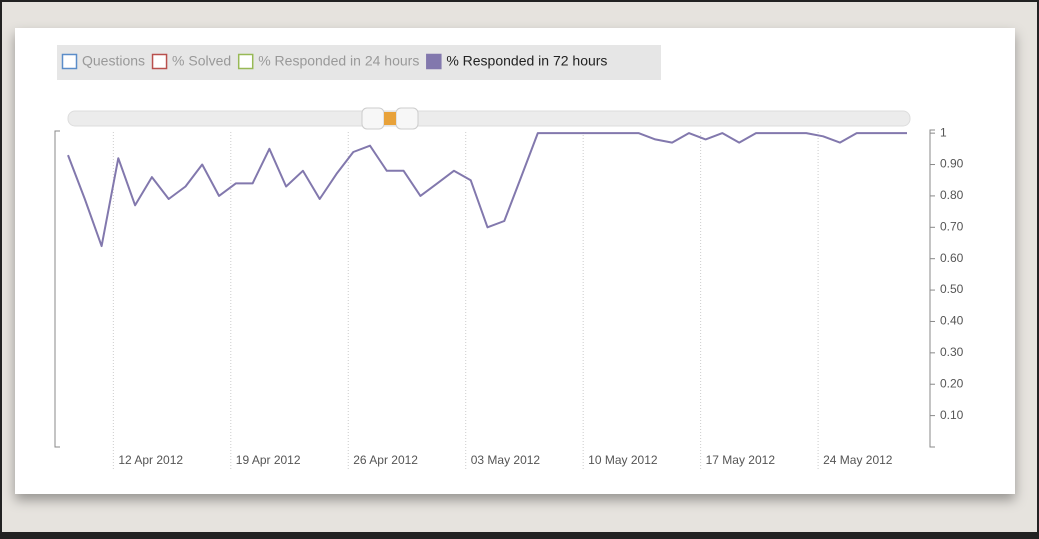  What do you see at coordinates (952, 415) in the screenshot?
I see `y-tick-label: 0.10` at bounding box center [952, 415].